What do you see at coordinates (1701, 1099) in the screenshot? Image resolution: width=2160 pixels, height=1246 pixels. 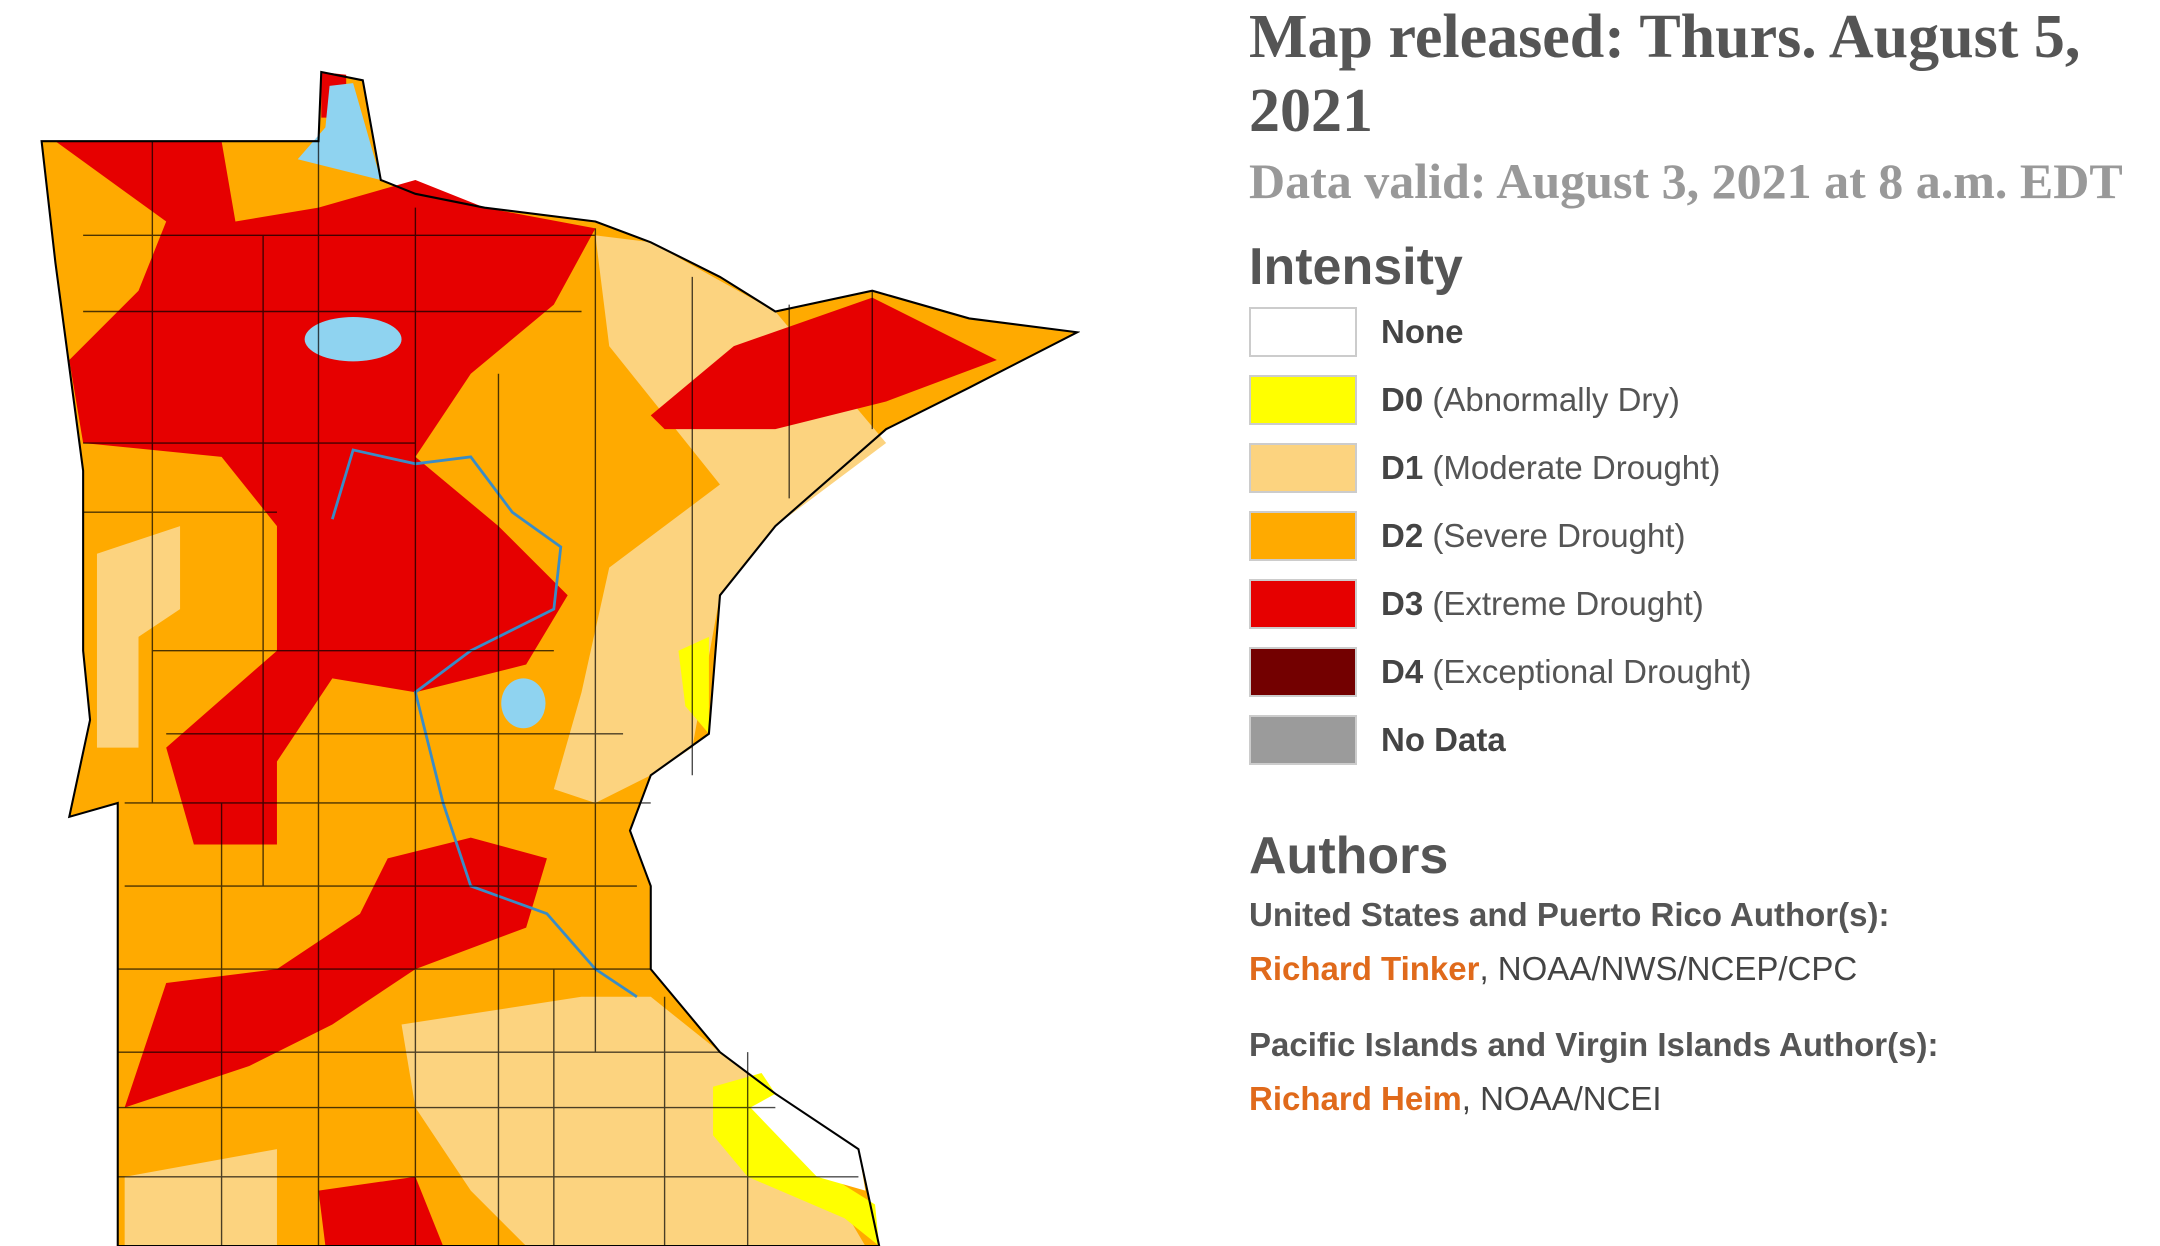 I see `author-line: Richard Heim, NOAA/NCEI` at bounding box center [1701, 1099].